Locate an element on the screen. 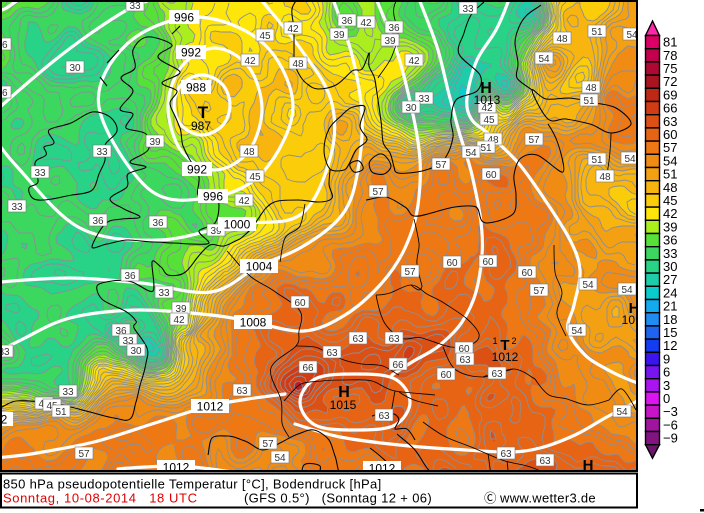  svg-text: 0 is located at coordinates (666, 398).